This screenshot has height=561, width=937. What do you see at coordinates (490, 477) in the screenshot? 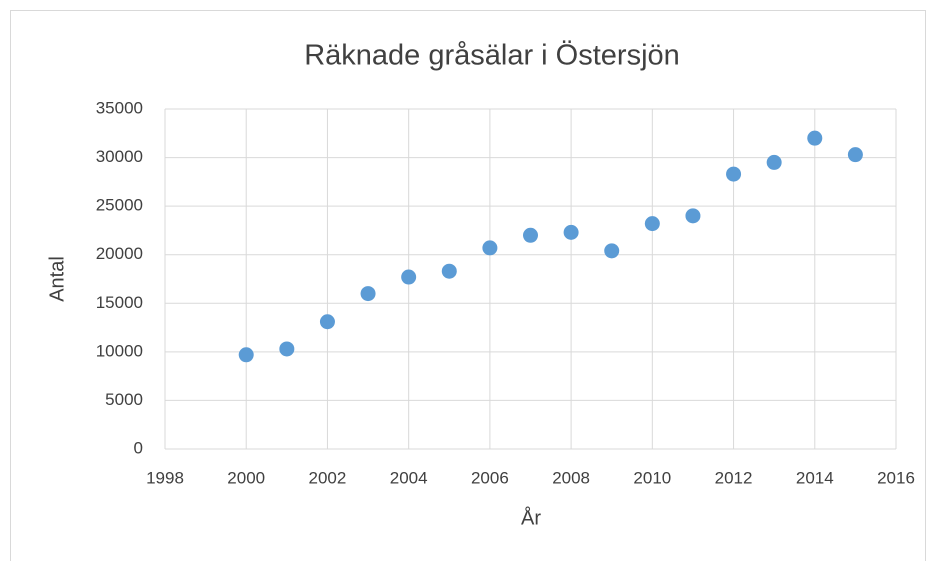
I see `x-tick-label: 2006` at bounding box center [490, 477].